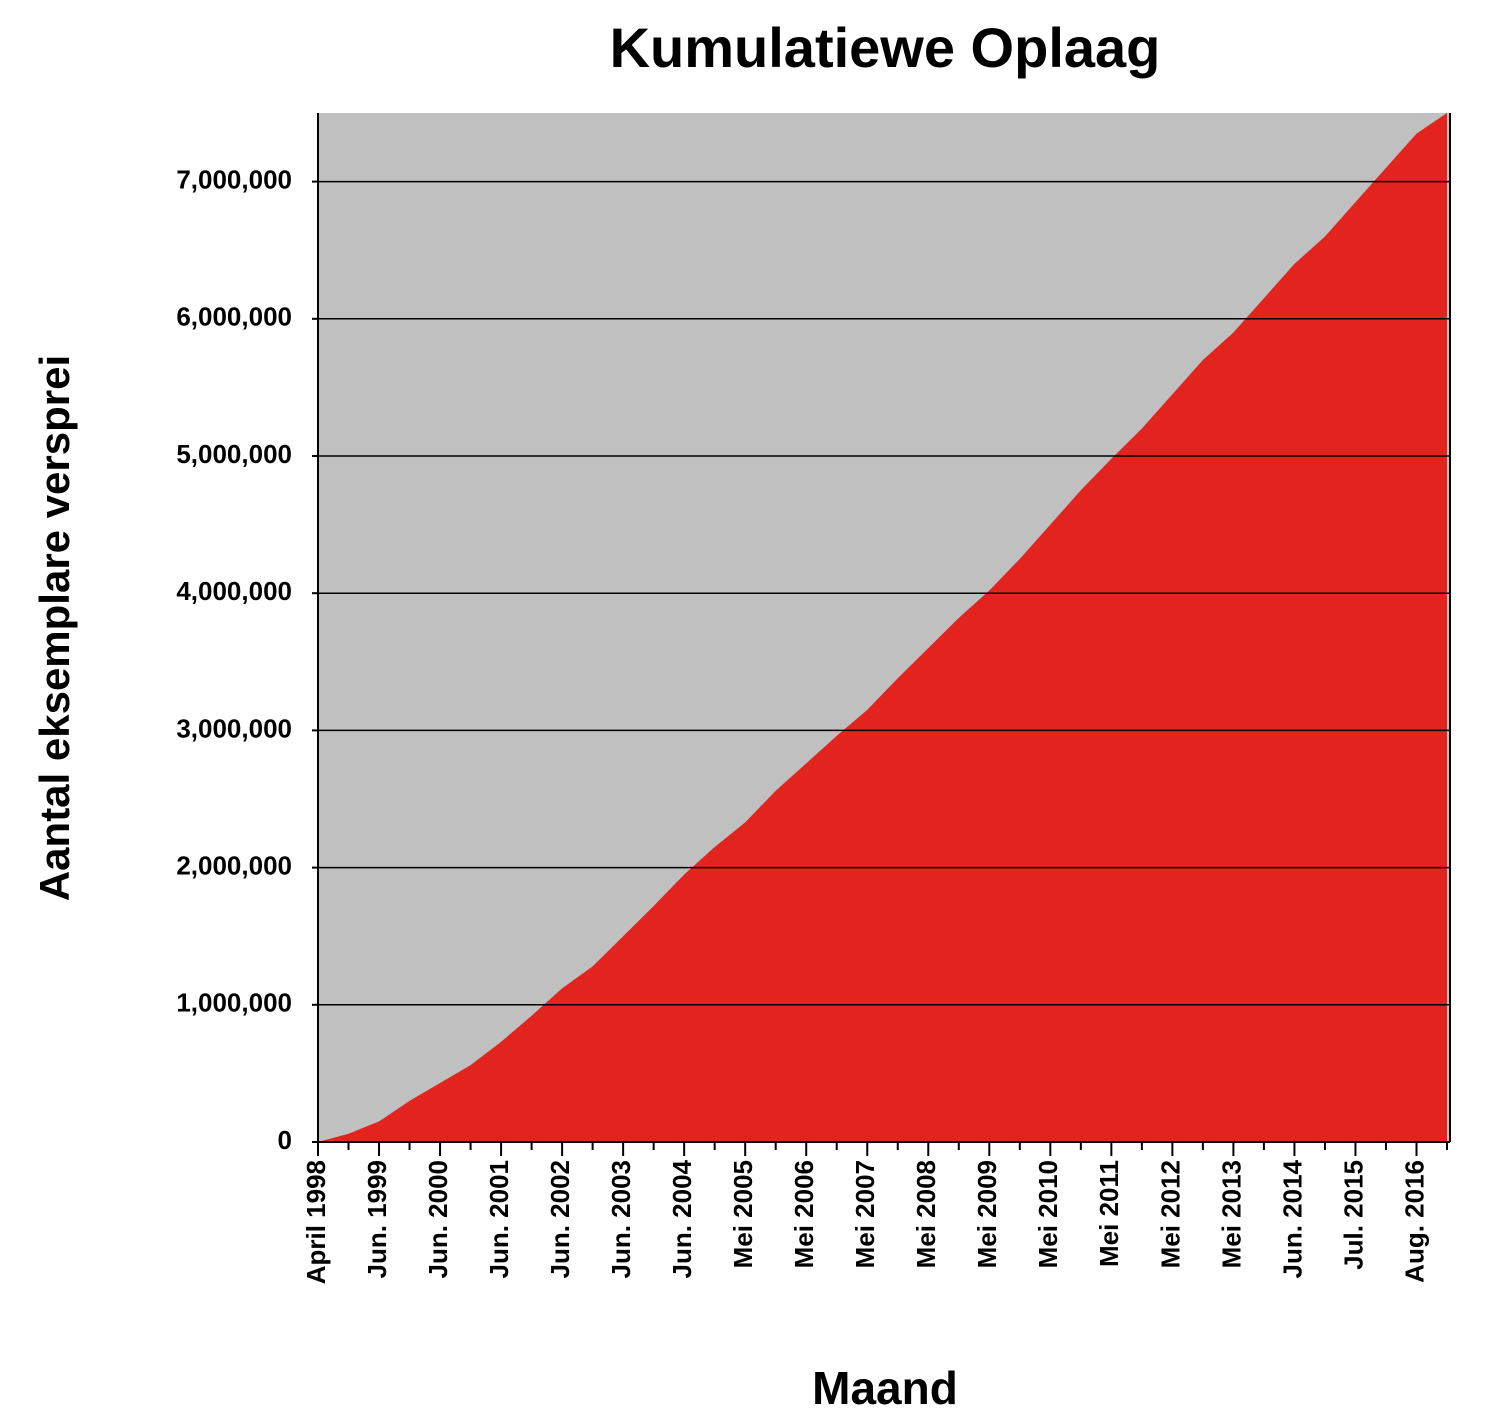 Image resolution: width=1504 pixels, height=1428 pixels. I want to click on y-tick-label: 7,000,000, so click(234, 179).